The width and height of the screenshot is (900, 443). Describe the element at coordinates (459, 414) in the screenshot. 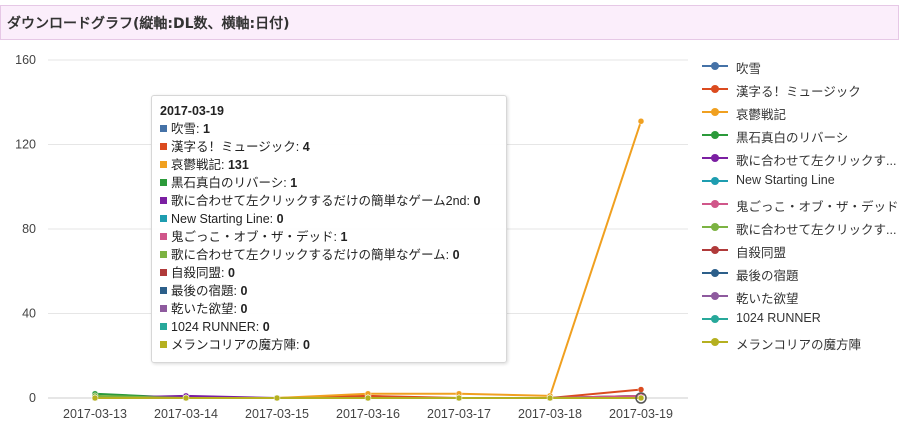

I see `x-tick-label: 2017-03-17` at that location.